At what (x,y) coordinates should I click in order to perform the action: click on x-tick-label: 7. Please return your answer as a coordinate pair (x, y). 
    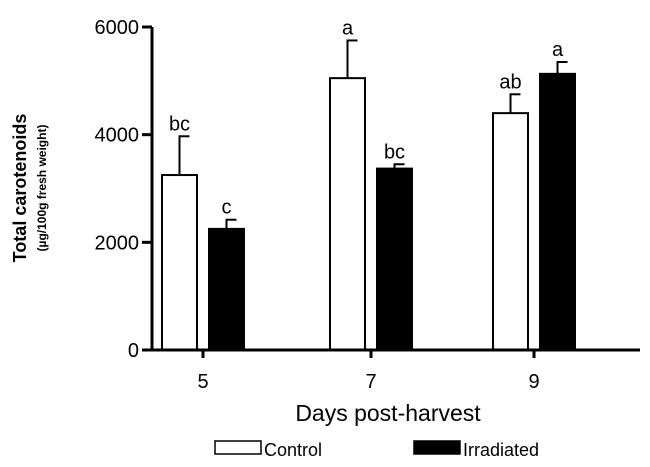
    Looking at the image, I should click on (370, 382).